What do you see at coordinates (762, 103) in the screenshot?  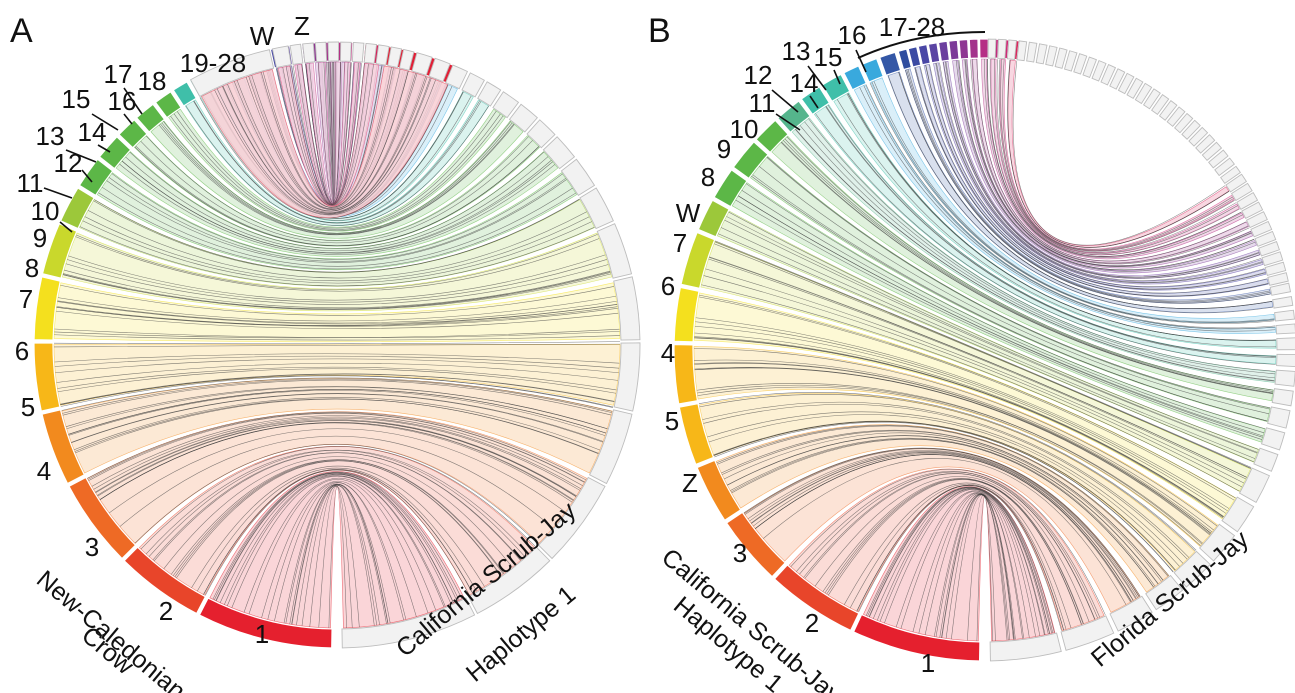 I see `panel-b-chromosome-label: 11` at bounding box center [762, 103].